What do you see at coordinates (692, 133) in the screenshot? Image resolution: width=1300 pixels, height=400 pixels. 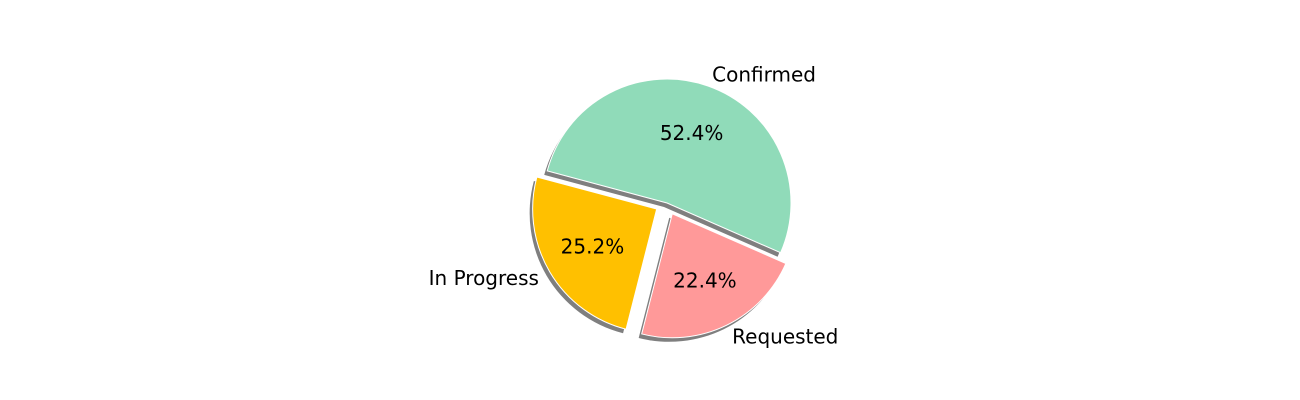 I see `pct-label-confirmed: 52.4%` at bounding box center [692, 133].